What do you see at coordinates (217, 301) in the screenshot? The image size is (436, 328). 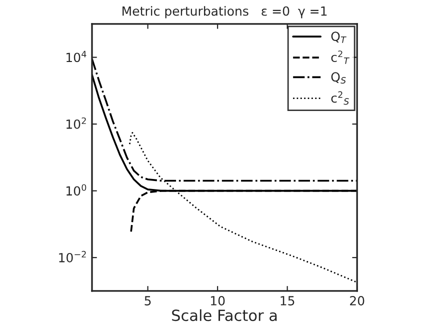 I see `x-tick-label: 10` at bounding box center [217, 301].